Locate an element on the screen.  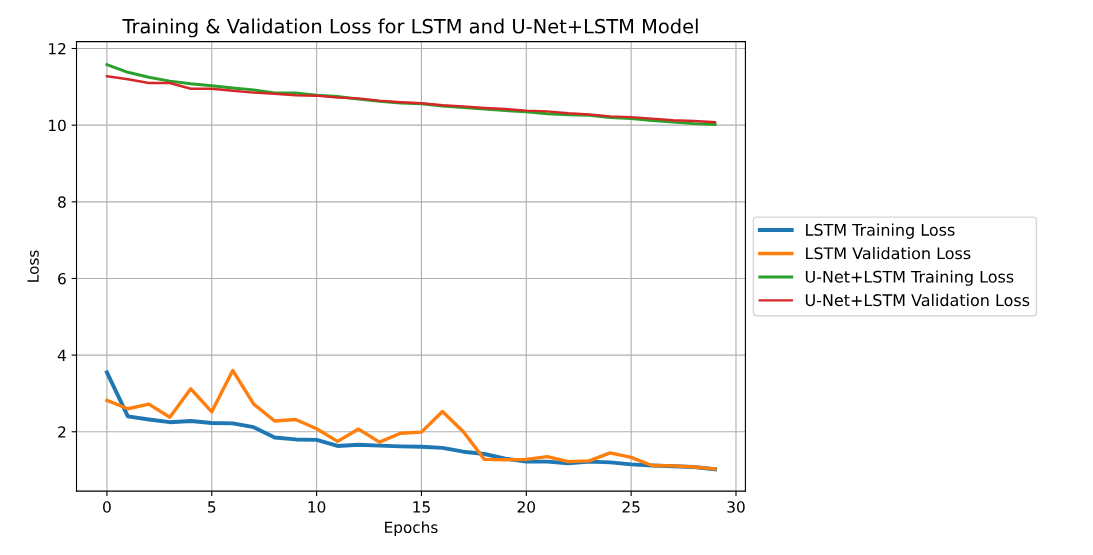
x-tick-label: 25 is located at coordinates (631, 507).